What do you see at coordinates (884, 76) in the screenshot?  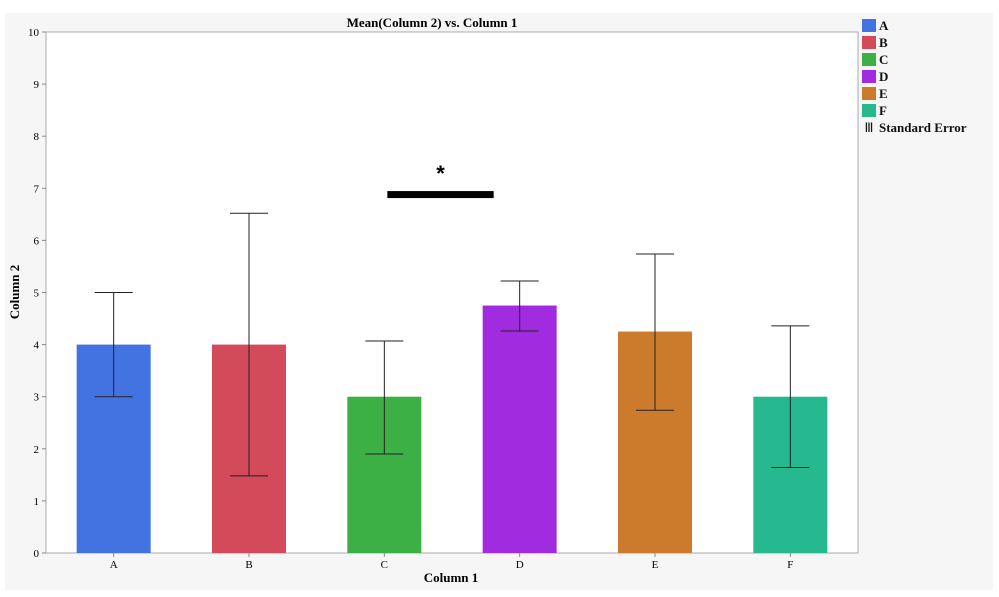 I see `legend-label: D` at bounding box center [884, 76].